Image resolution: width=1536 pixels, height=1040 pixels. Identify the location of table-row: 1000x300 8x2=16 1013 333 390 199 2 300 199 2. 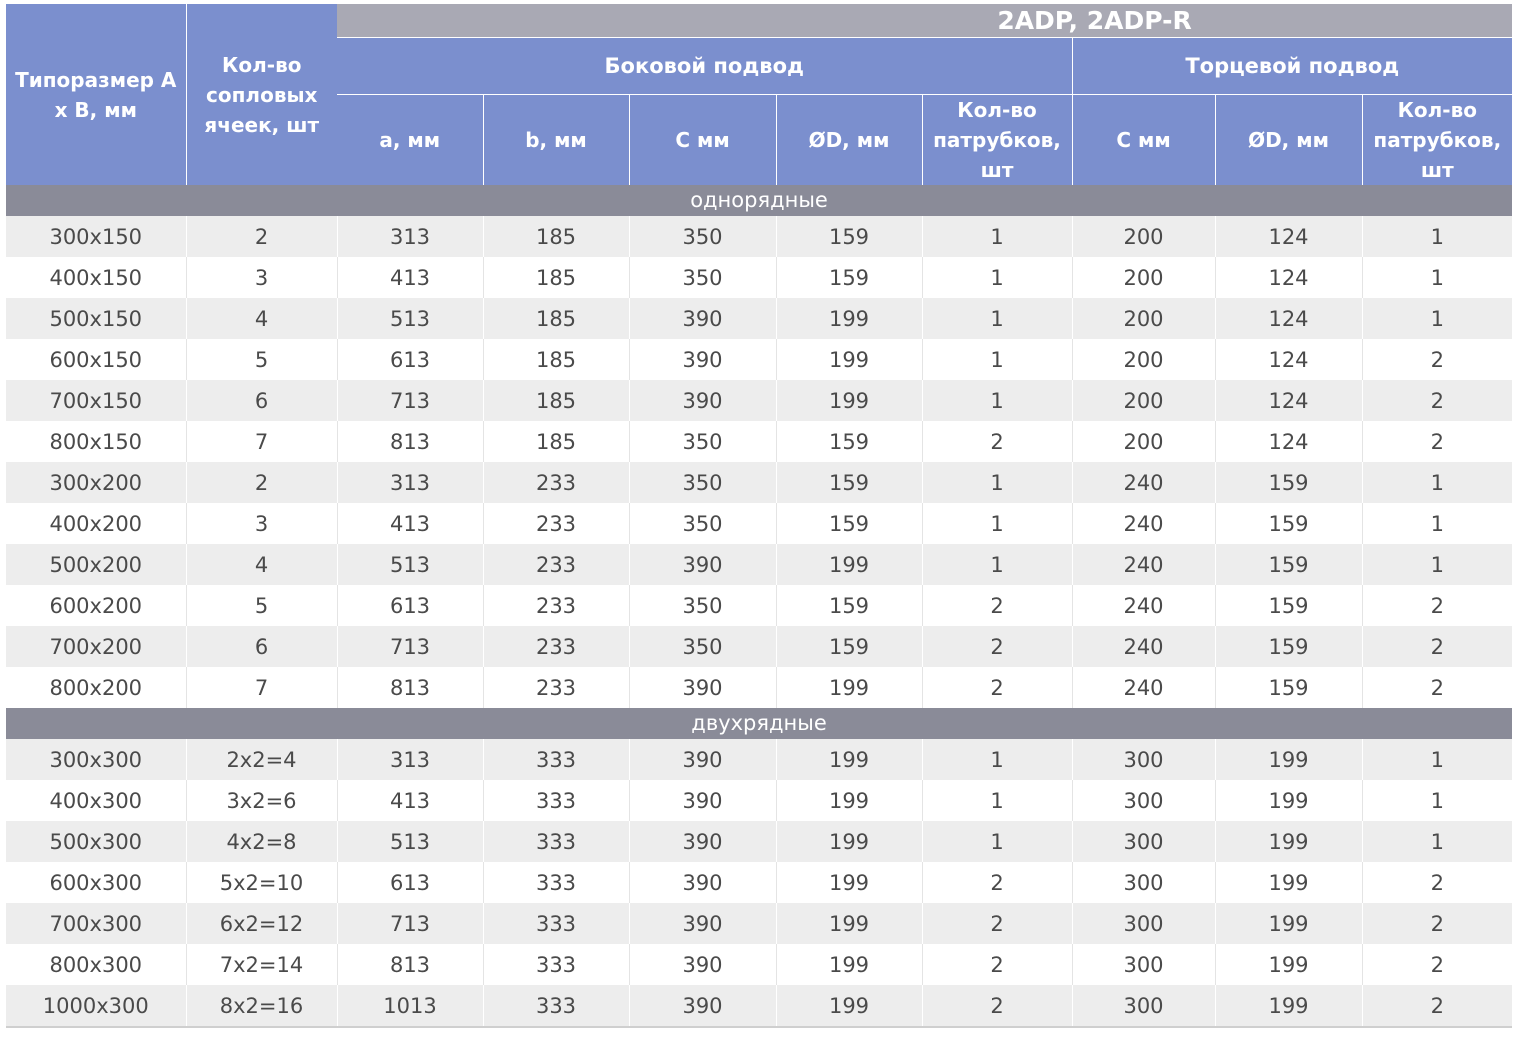
(759, 1006).